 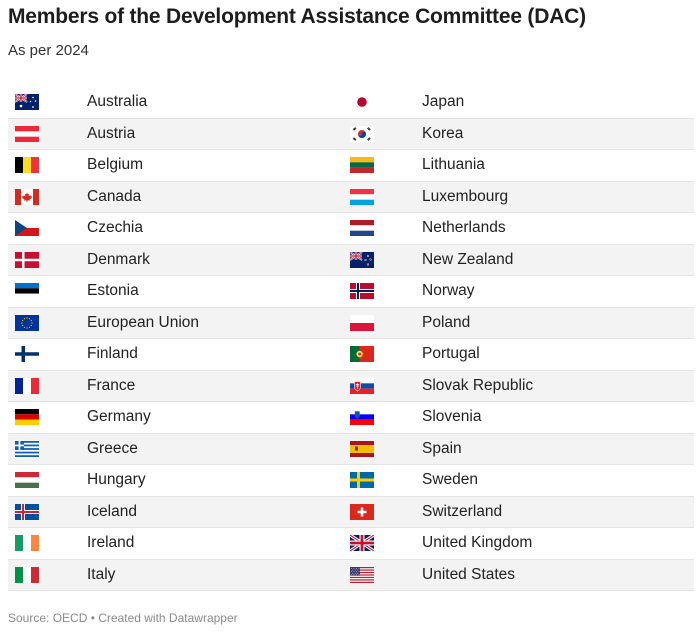 What do you see at coordinates (27, 165) in the screenshot?
I see `flag-belgium-icon` at bounding box center [27, 165].